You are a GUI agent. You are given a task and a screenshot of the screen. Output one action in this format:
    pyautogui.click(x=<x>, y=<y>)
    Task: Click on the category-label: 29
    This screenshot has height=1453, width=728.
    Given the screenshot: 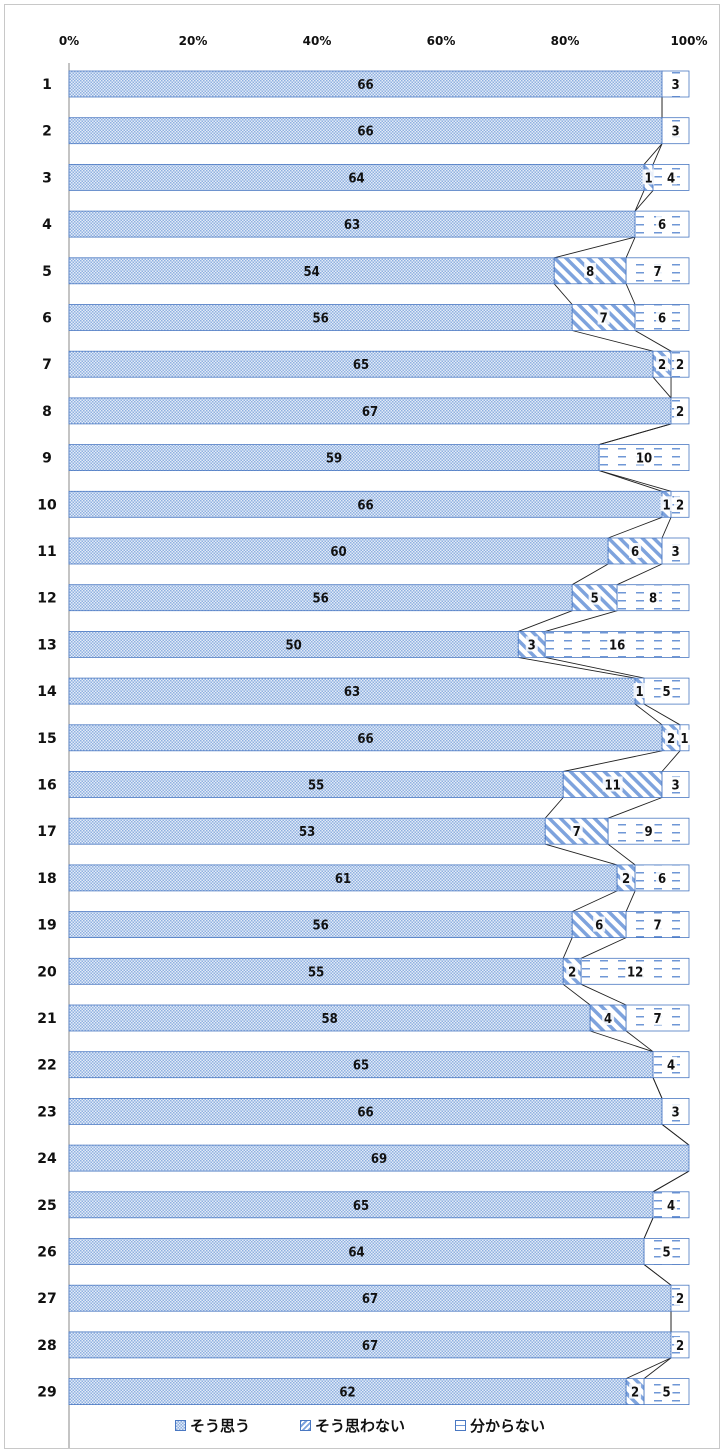 What is the action you would take?
    pyautogui.click(x=46, y=1393)
    